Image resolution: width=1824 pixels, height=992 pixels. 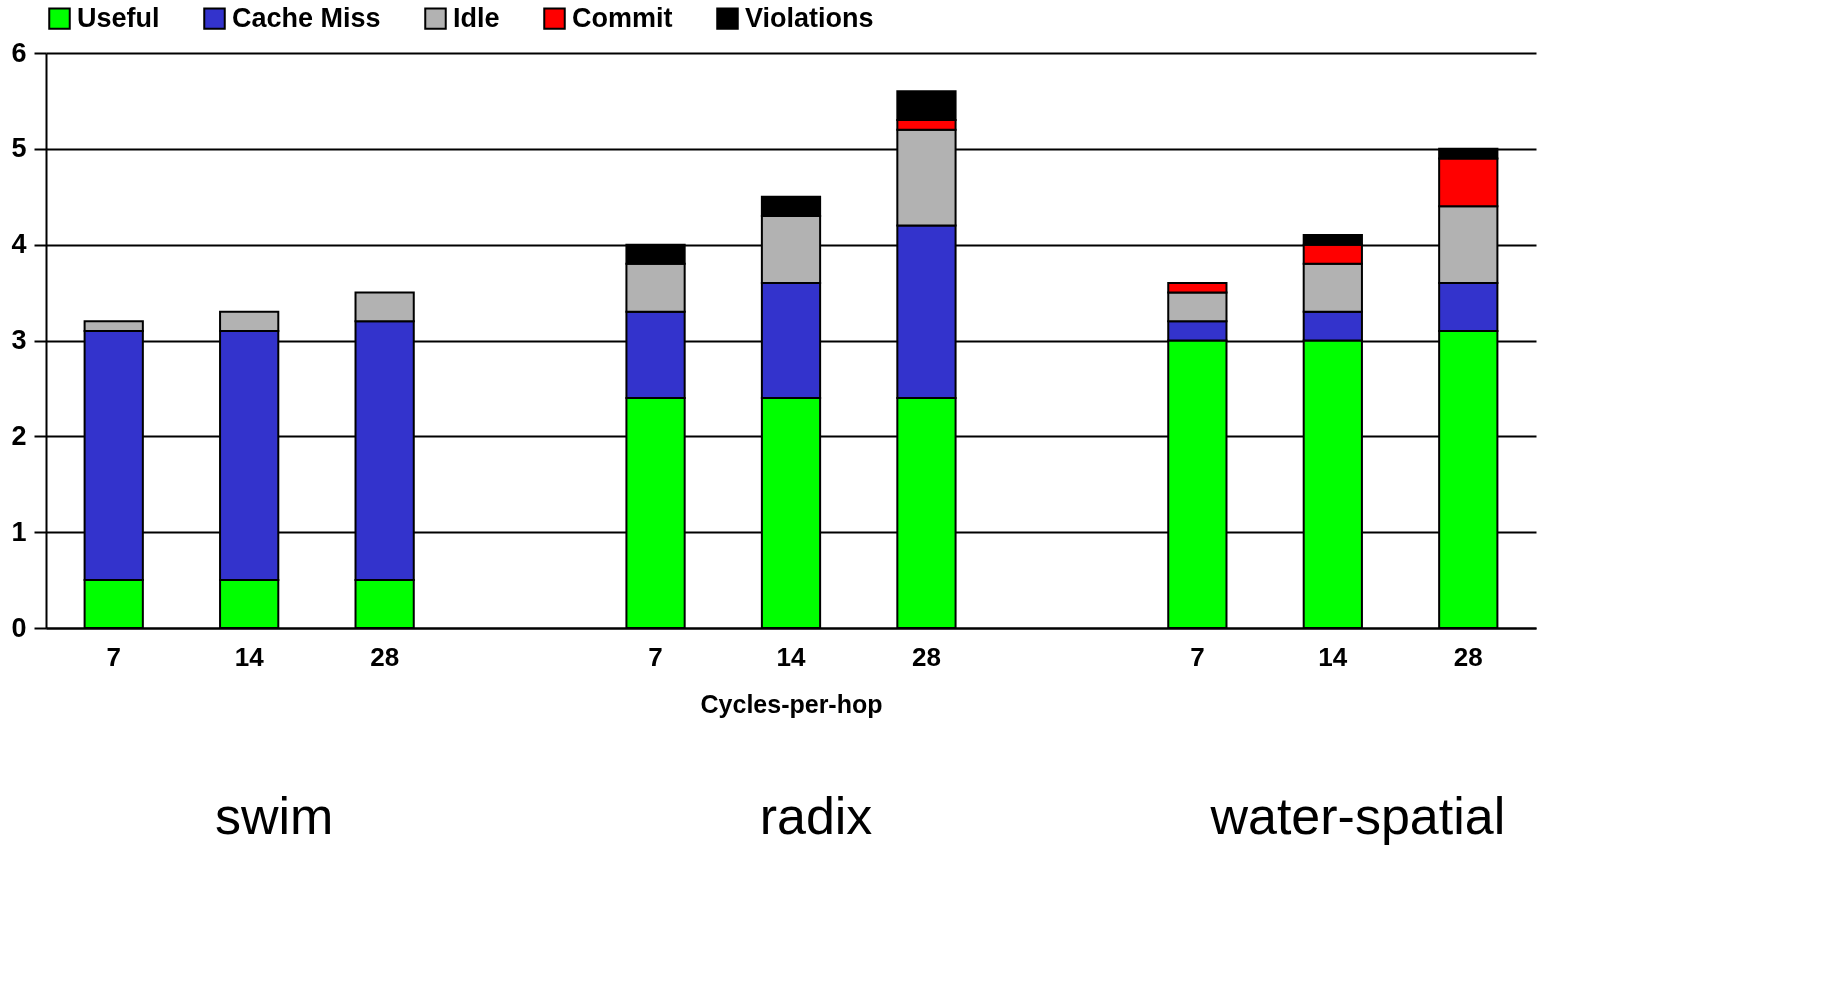 I want to click on y-tick-label: 2, so click(x=19, y=435).